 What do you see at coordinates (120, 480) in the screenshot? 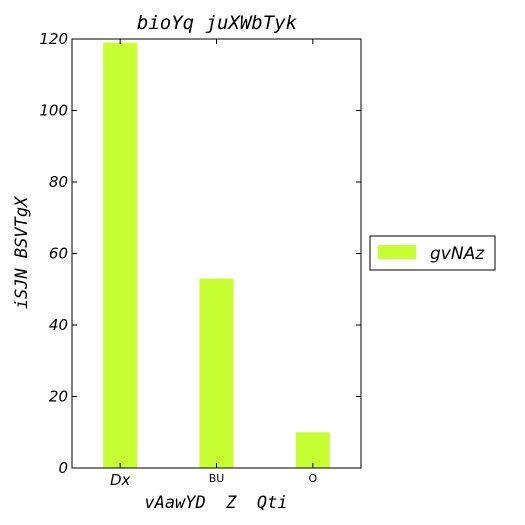
I see `x-tick-label-dx: Dx` at bounding box center [120, 480].